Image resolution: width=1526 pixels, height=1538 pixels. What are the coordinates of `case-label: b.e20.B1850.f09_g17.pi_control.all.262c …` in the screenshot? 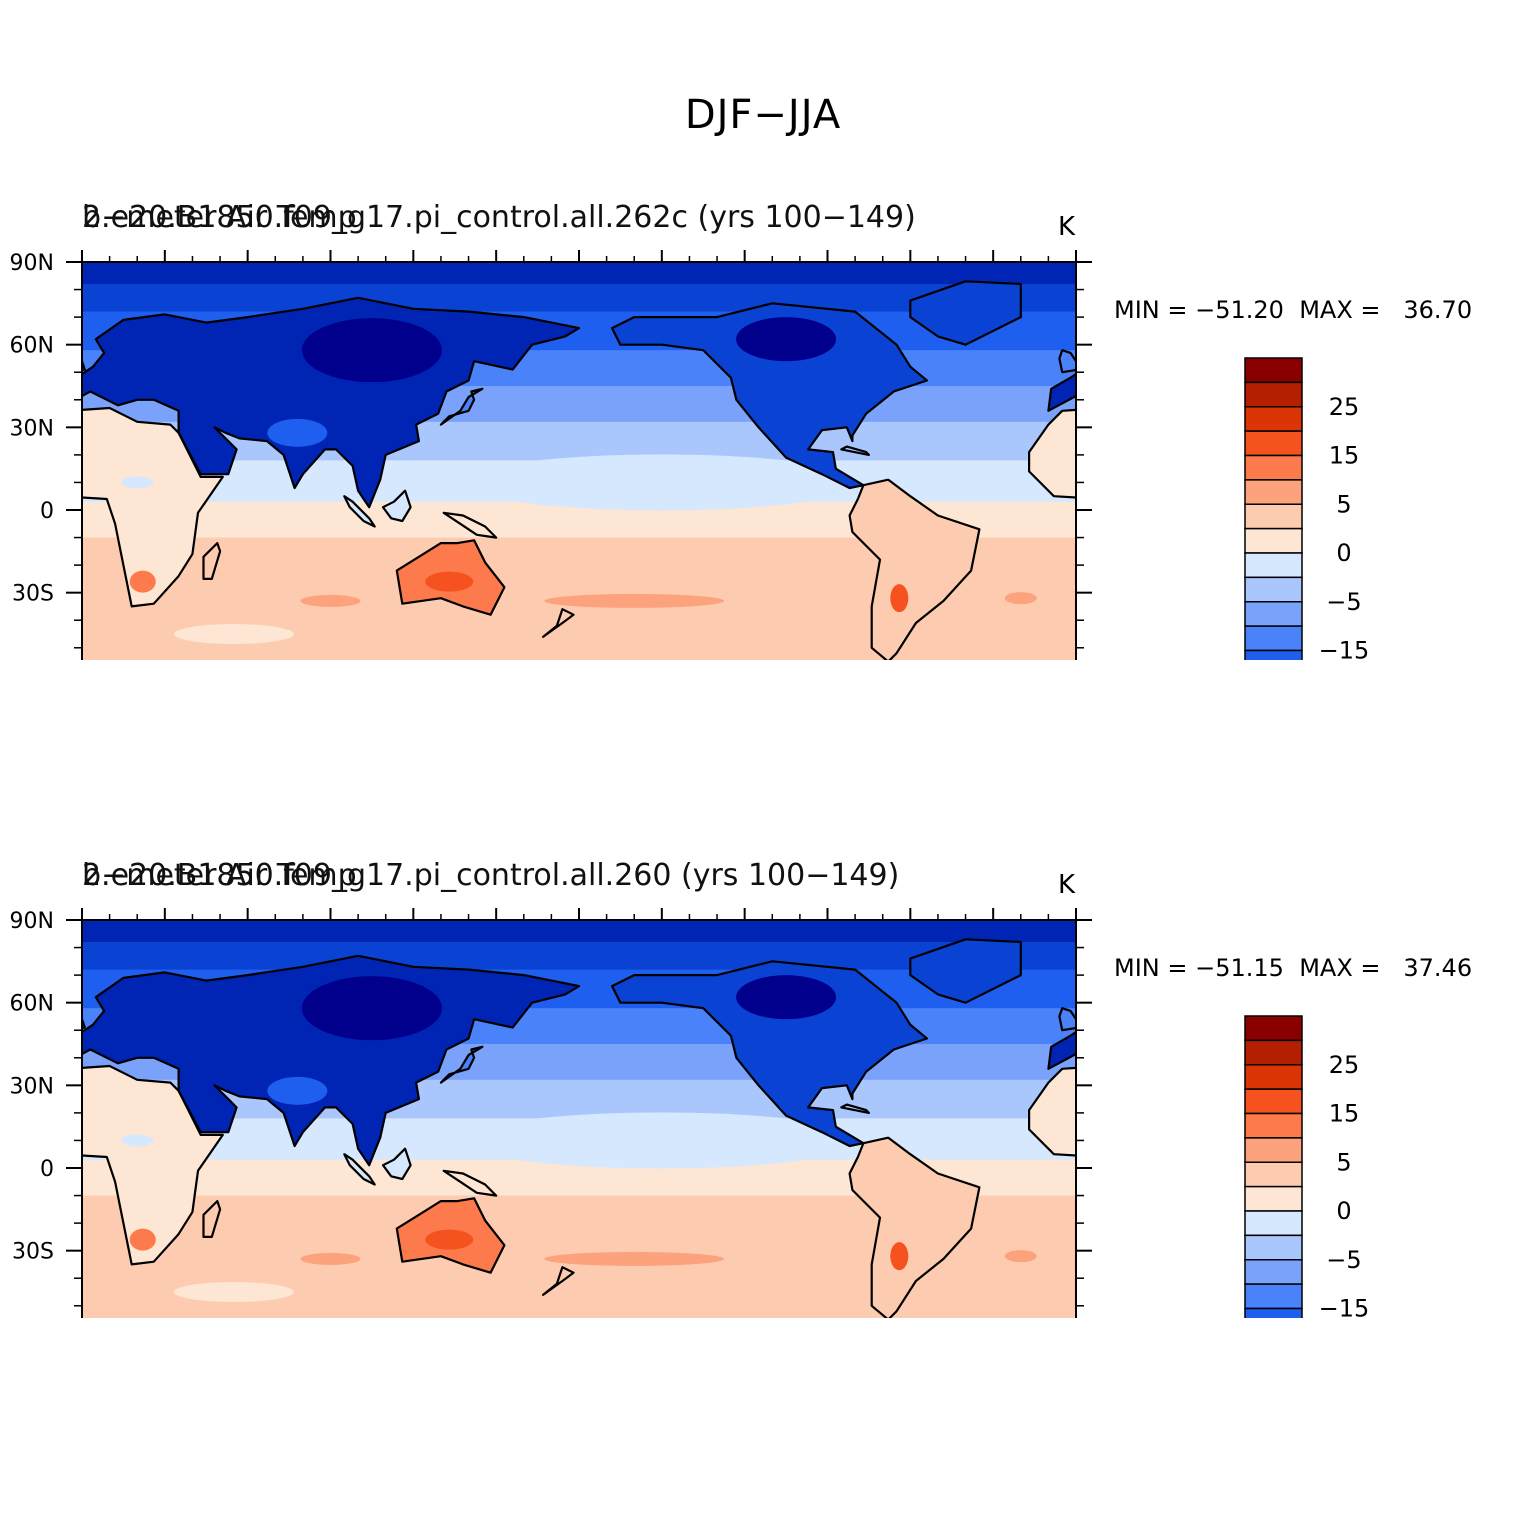 It's located at (499, 217).